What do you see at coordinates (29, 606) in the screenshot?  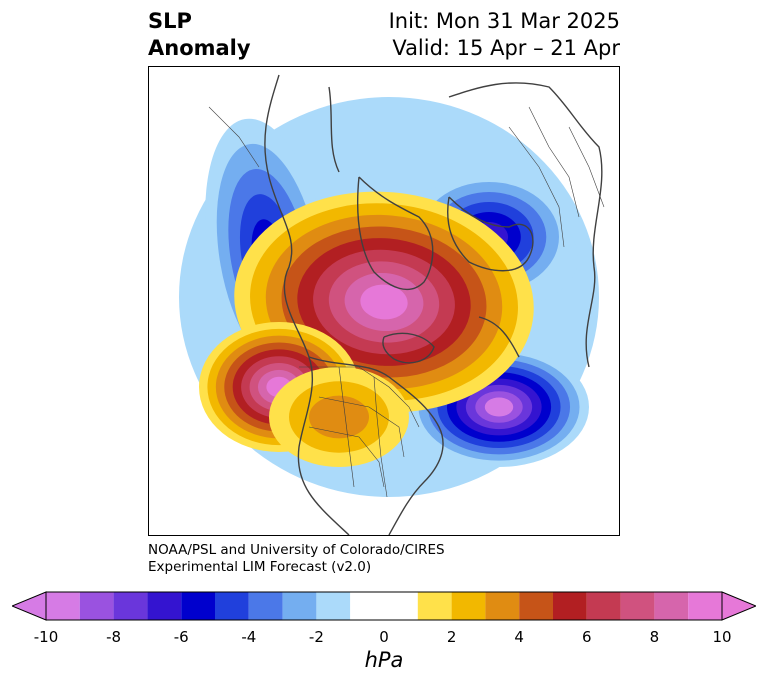 I see `colorbar-extend-low` at bounding box center [29, 606].